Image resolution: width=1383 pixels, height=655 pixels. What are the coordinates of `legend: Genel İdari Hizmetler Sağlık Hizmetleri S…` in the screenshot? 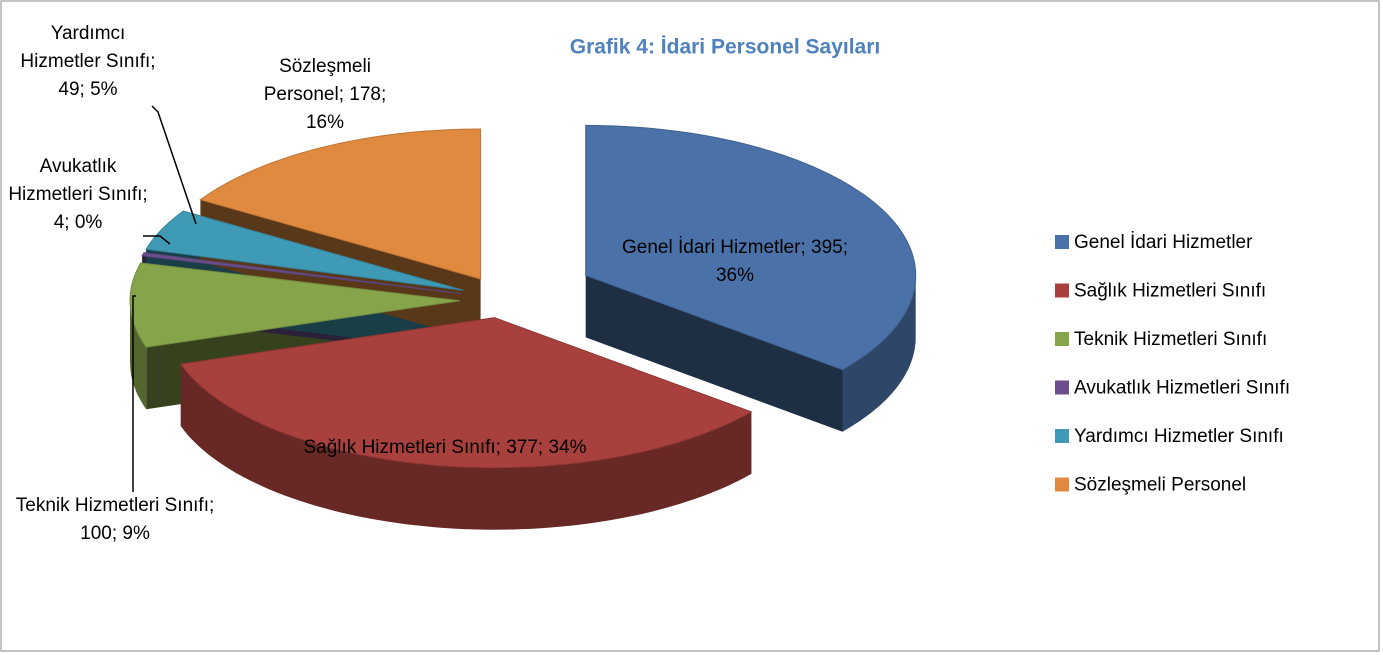 It's located at (1172, 364).